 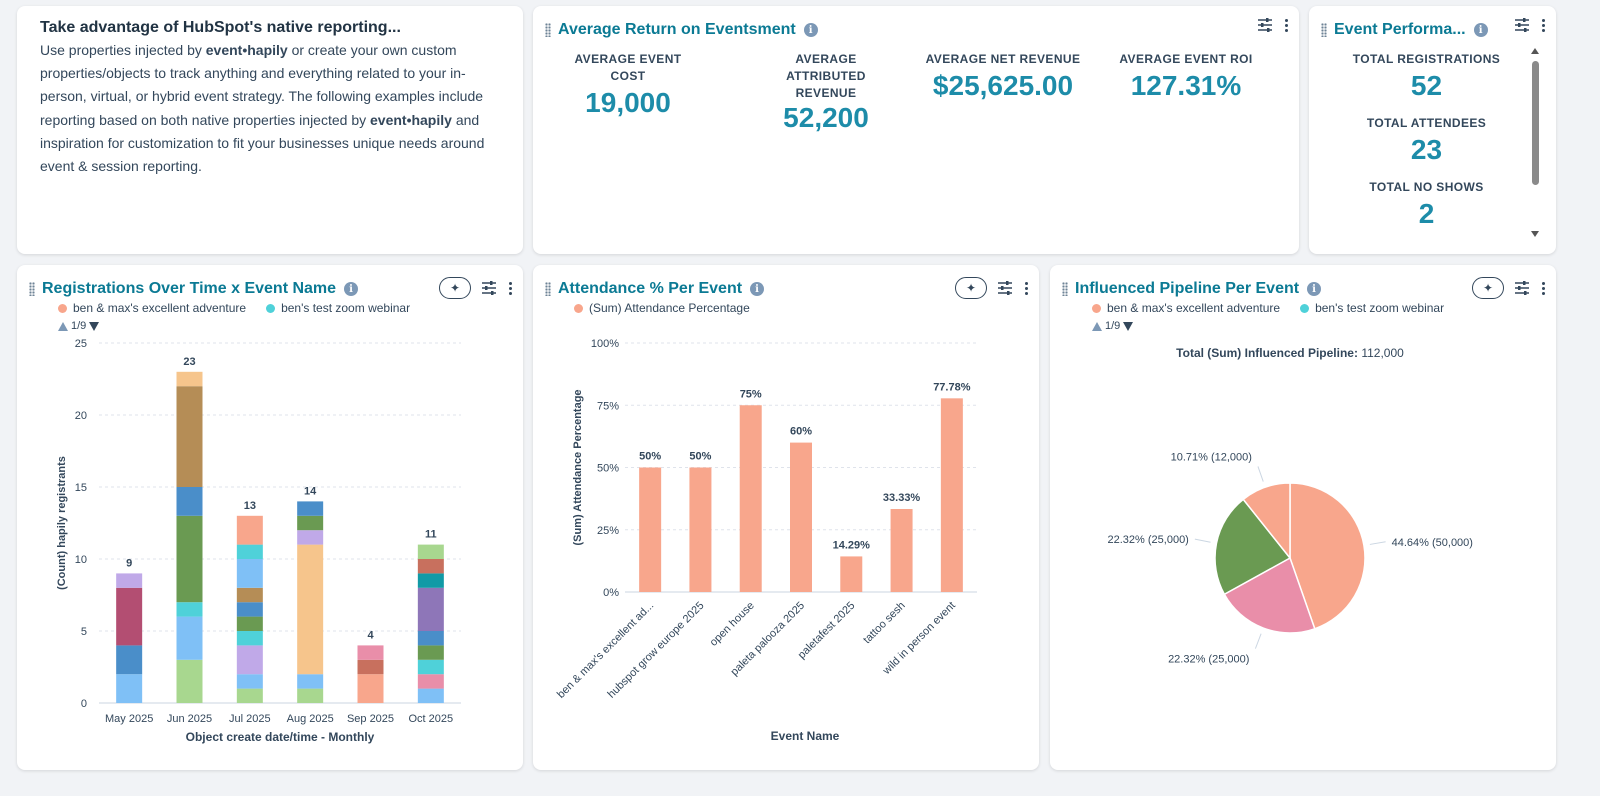 I want to click on kpi-value: 23, so click(x=1426, y=149).